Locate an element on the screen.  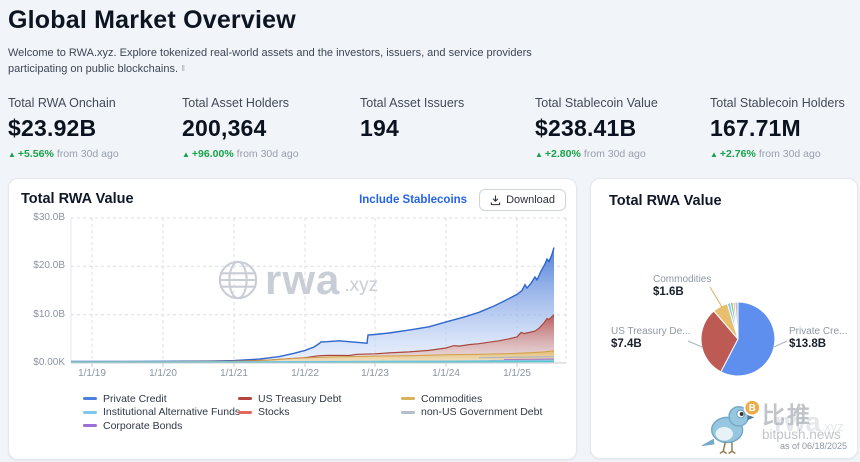
stat-label: Total Asset Issuers is located at coordinates (412, 103).